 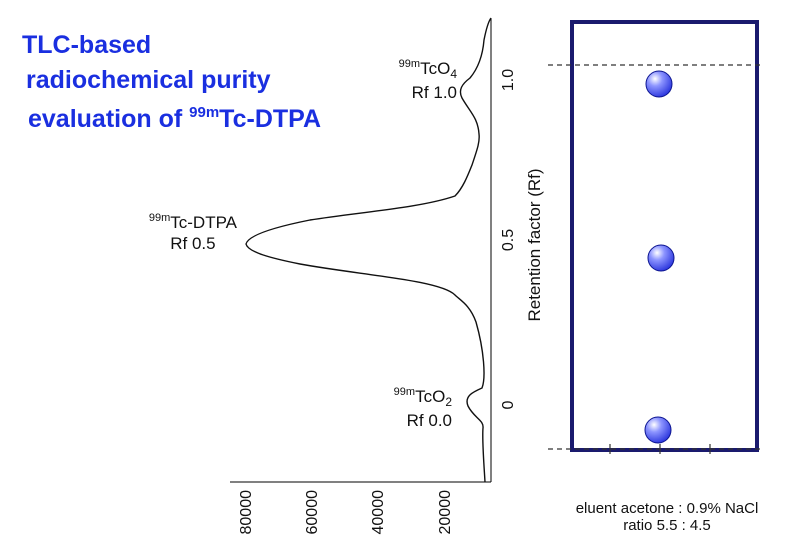 I want to click on y-tick-1-0: 1.0, so click(x=508, y=80).